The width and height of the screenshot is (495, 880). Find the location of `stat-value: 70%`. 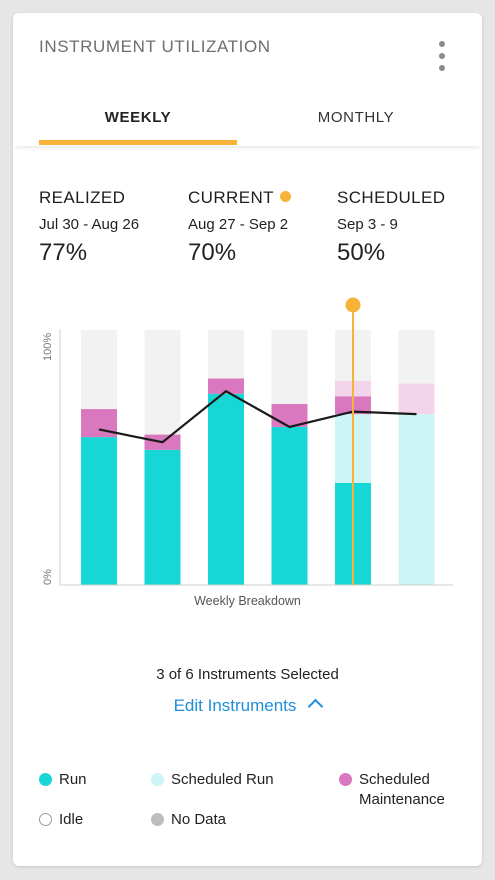

stat-value: 70% is located at coordinates (212, 252).